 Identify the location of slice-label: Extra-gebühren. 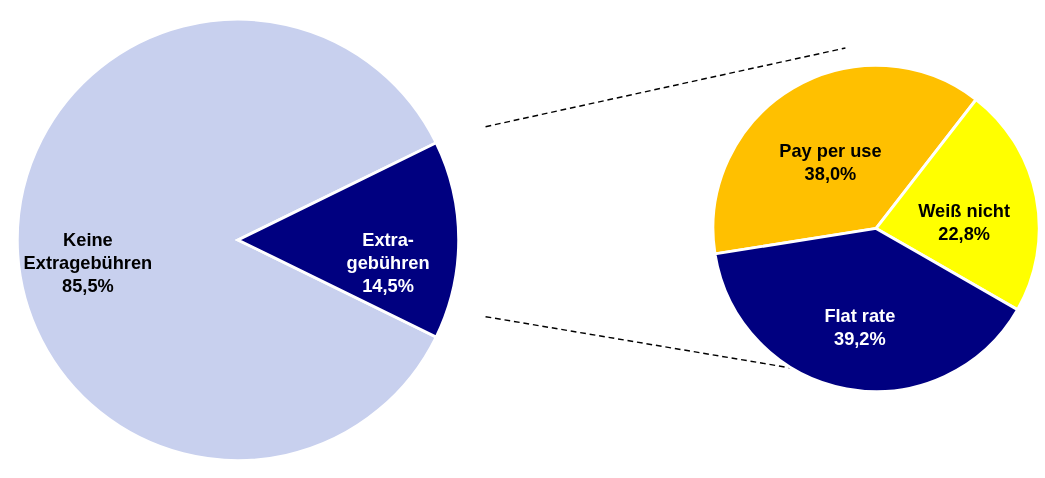
(388, 250).